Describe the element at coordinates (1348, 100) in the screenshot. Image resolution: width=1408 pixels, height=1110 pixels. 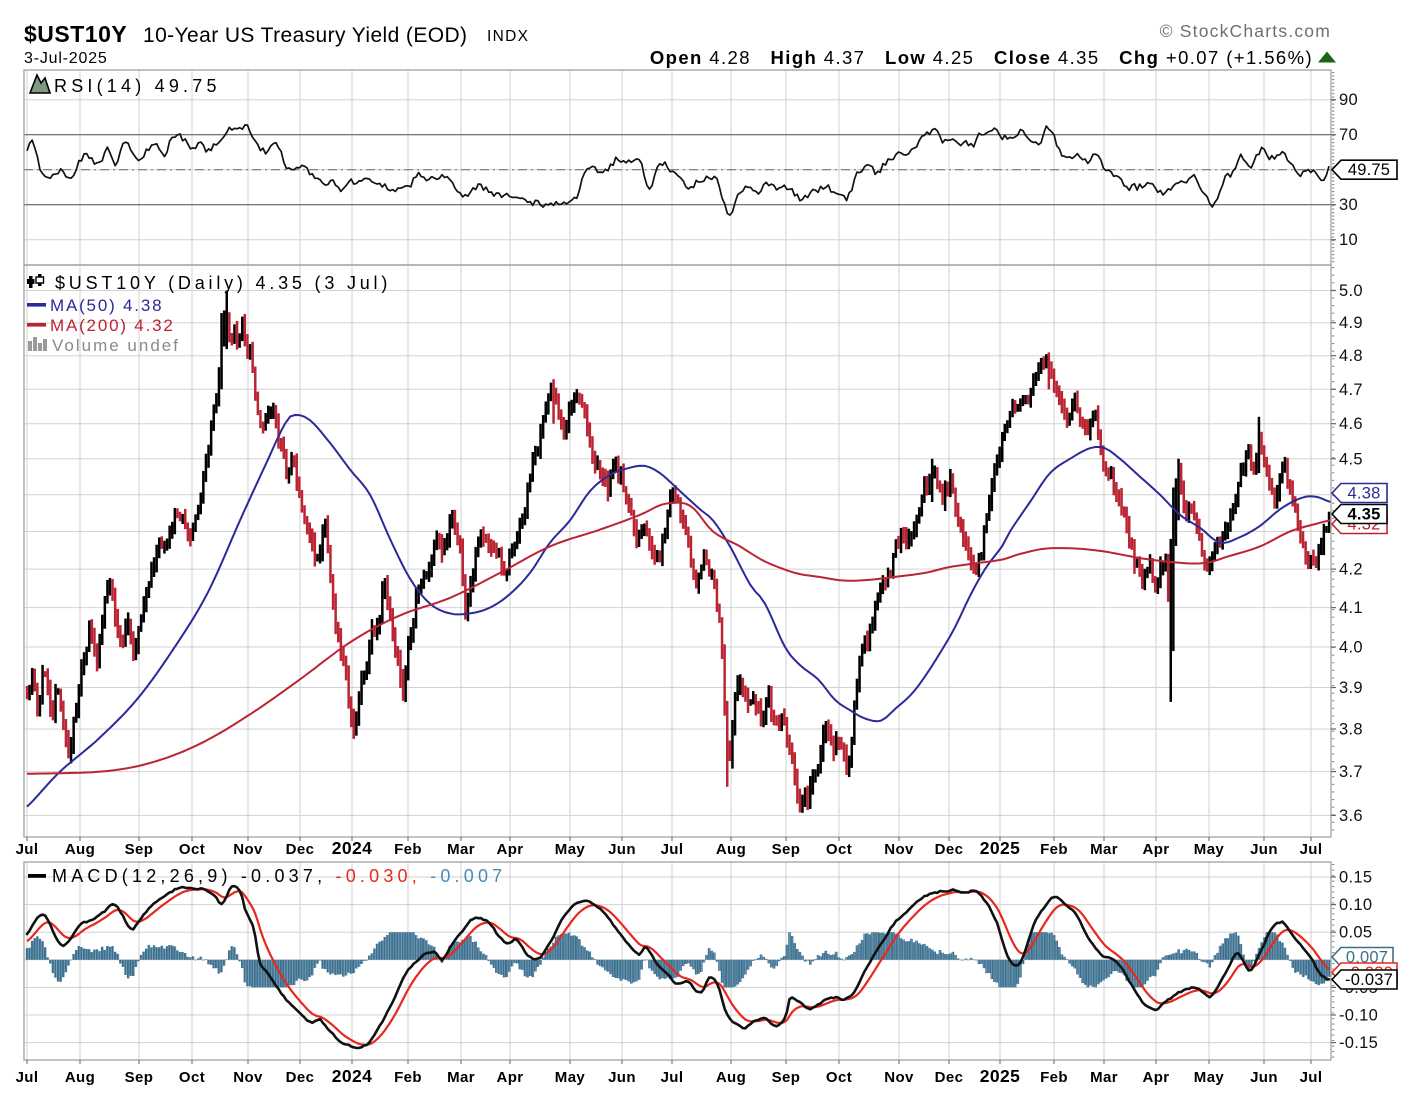
I see `svg-text: 90` at that location.